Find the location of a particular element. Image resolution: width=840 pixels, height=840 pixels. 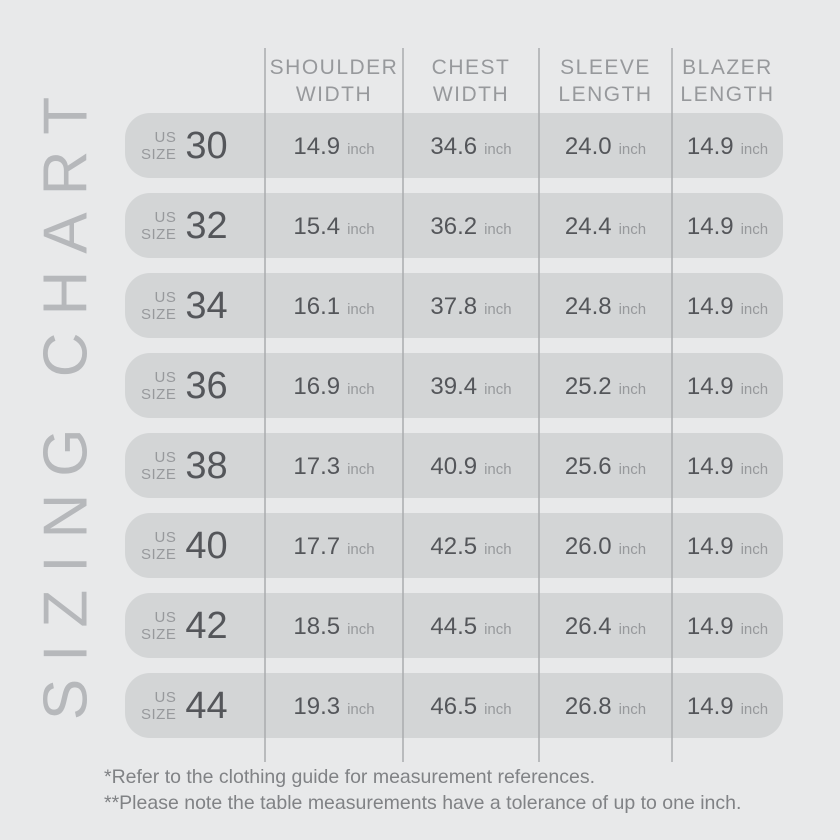

sleeve-length-cell: 24.0 inch is located at coordinates (605, 145).